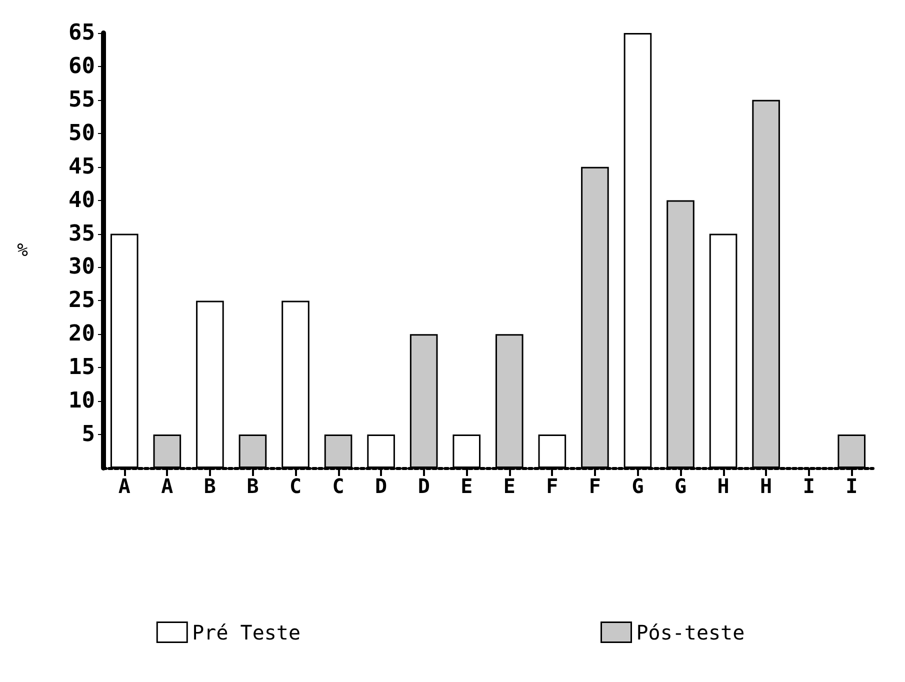  Describe the element at coordinates (246, 632) in the screenshot. I see `legend-label: Pré Teste` at that location.